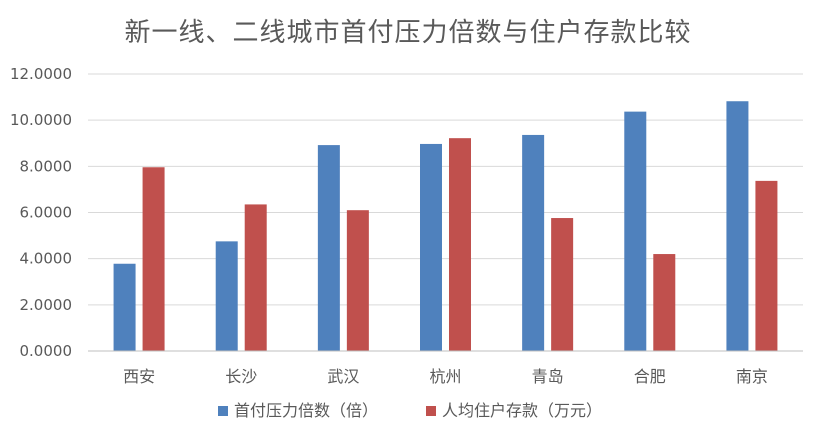 The image size is (816, 433). Describe the element at coordinates (410, 410) in the screenshot. I see `legend: 首付压力倍数（倍） 人均住户存款（万元）` at that location.